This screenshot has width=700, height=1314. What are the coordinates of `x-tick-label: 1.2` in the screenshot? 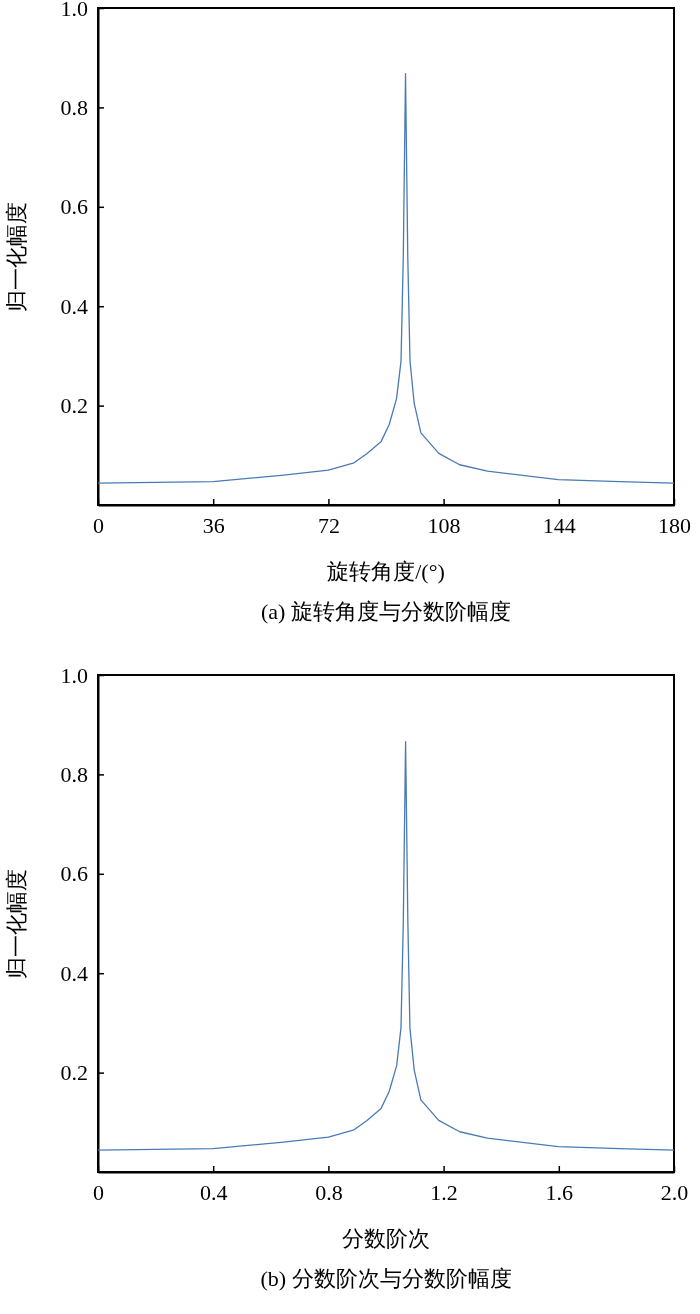 It's located at (444, 1192).